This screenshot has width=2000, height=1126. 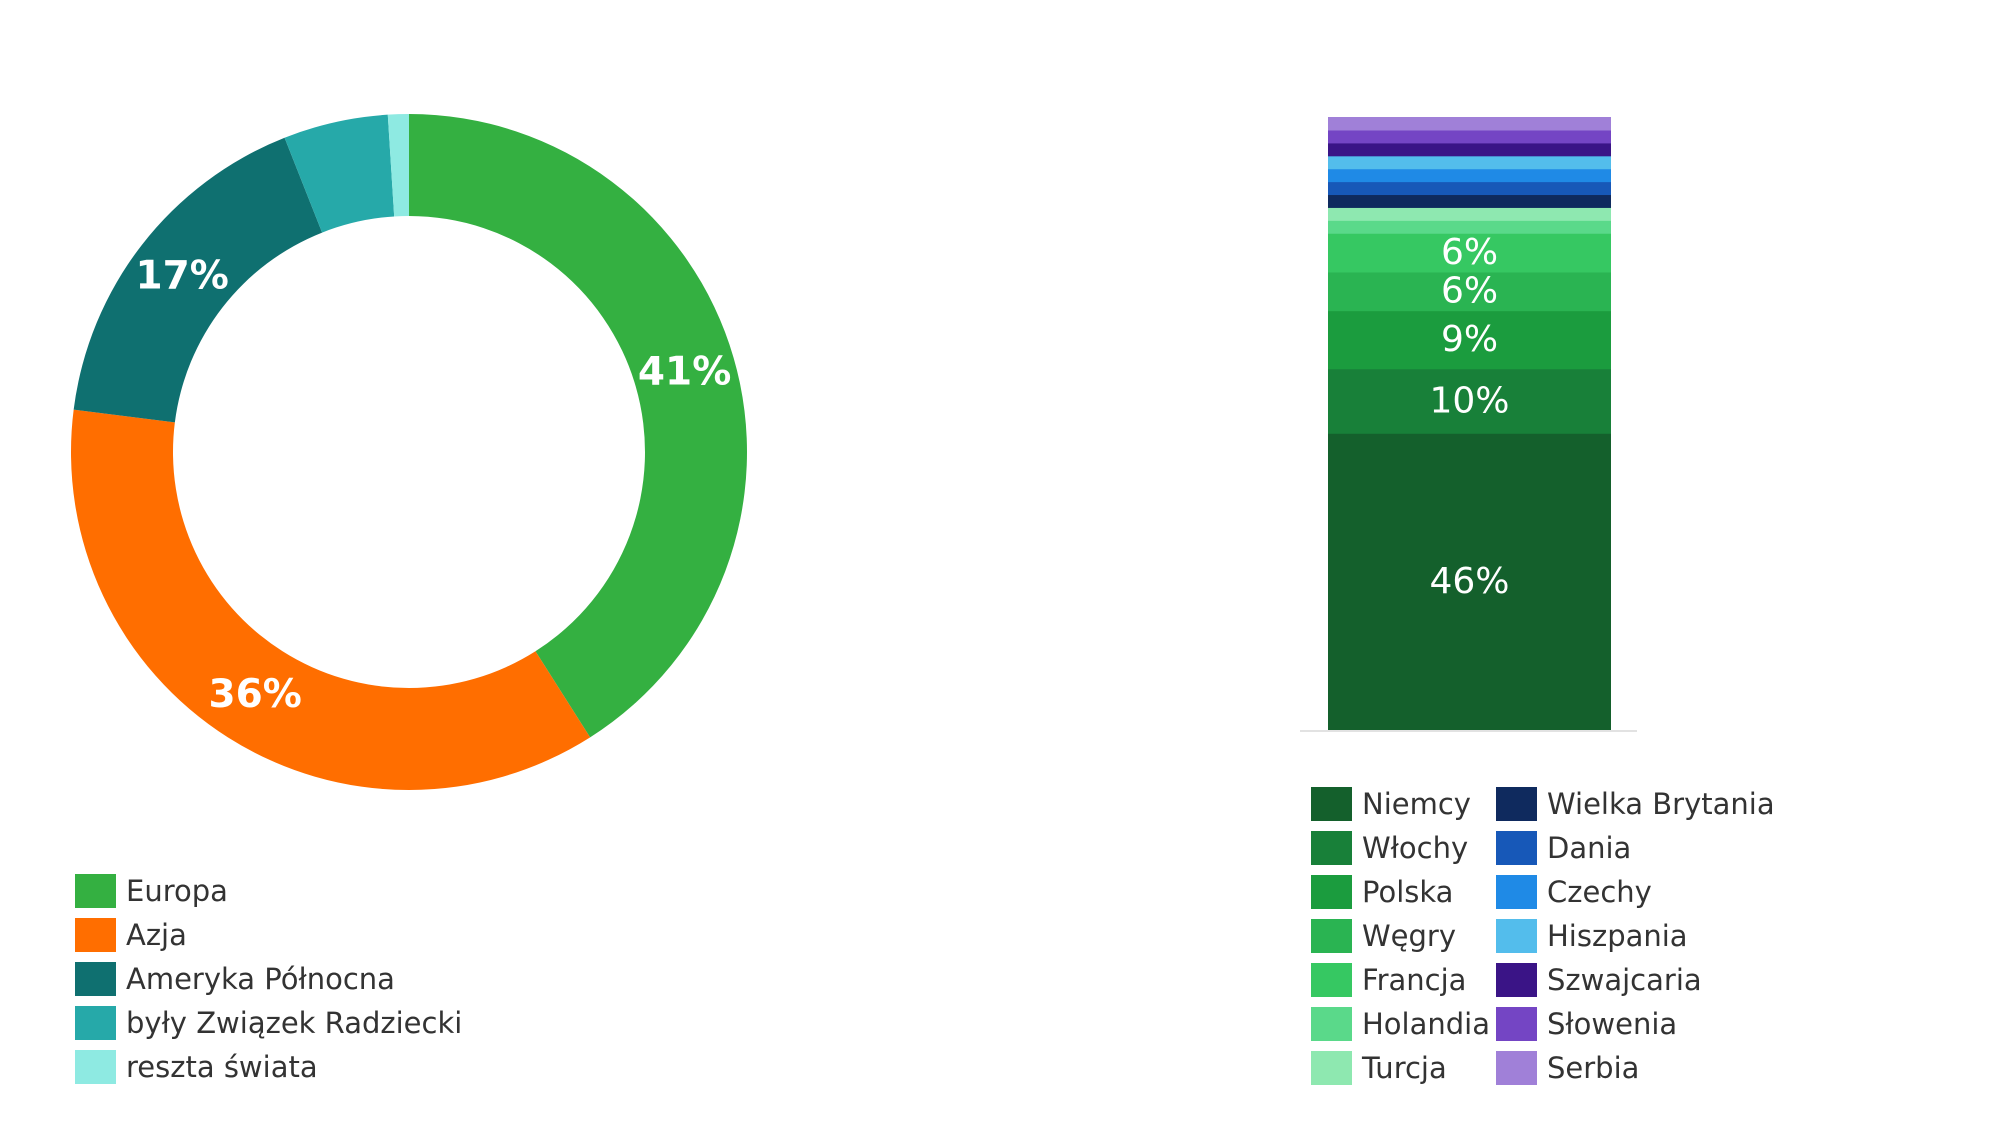 I want to click on legend-swatch-czechy, so click(x=1516, y=892).